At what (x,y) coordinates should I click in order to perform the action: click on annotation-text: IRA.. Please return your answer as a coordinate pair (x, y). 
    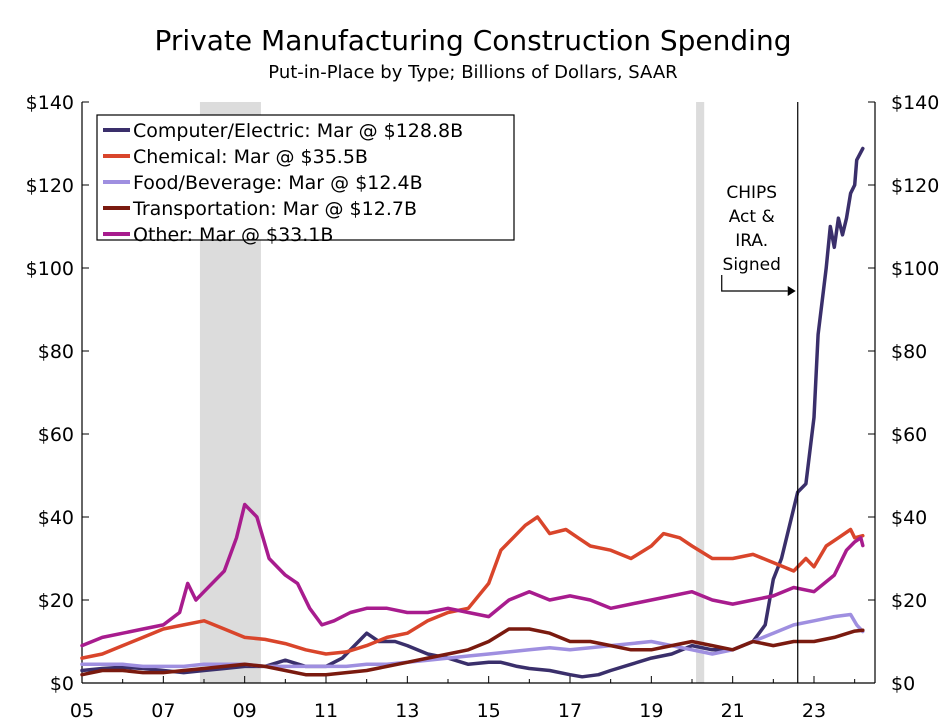
    Looking at the image, I should click on (751, 241).